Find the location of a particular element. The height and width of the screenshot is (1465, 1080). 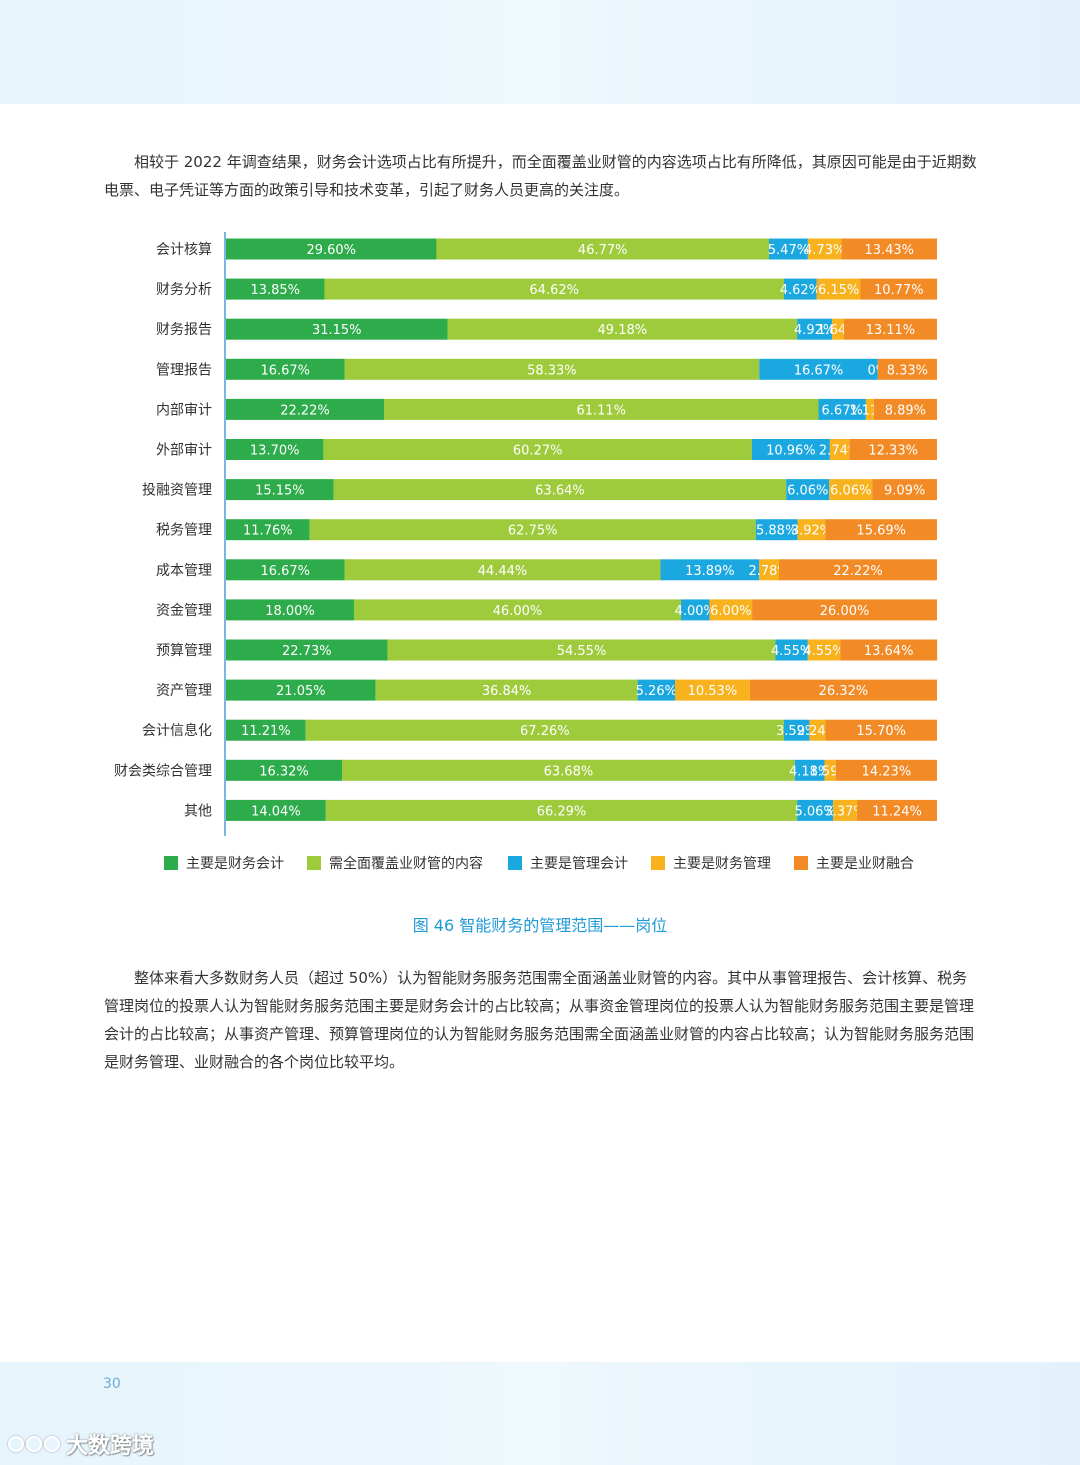

data-label: 58.33% is located at coordinates (552, 370).